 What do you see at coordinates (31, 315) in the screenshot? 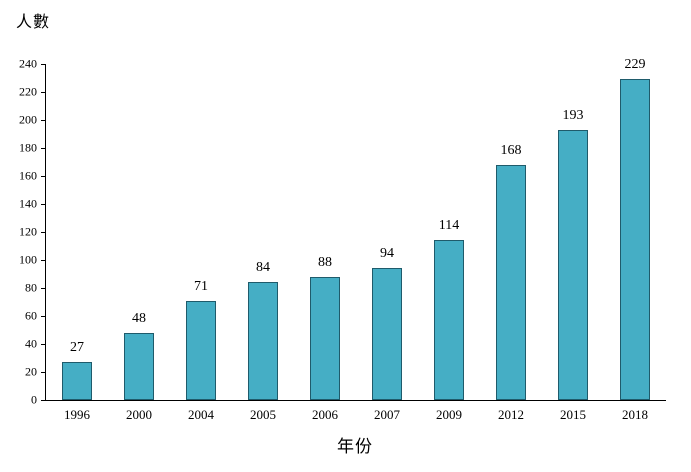
I see `y-tick-label: 60` at bounding box center [31, 315].